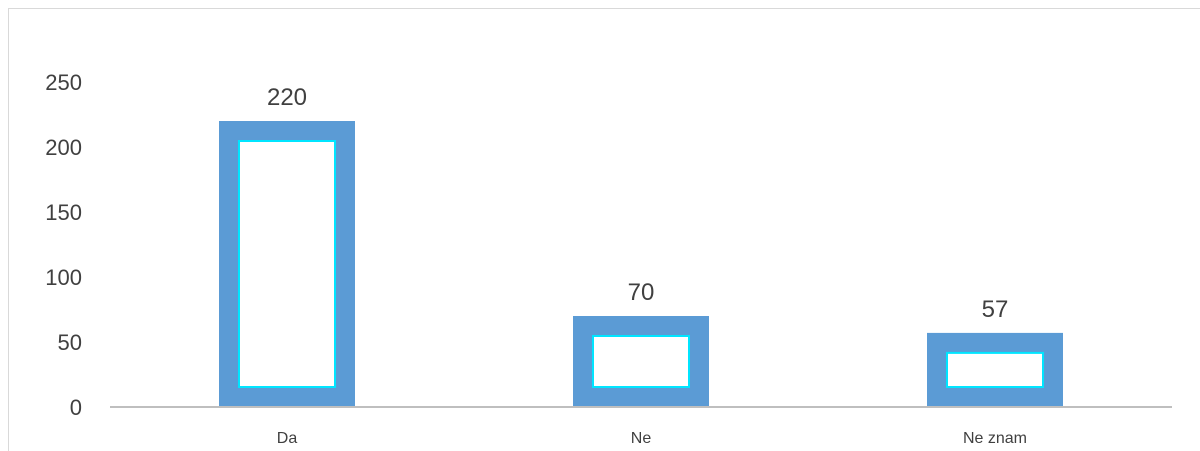 Image resolution: width=1200 pixels, height=451 pixels. Describe the element at coordinates (641, 292) in the screenshot. I see `data-label: 70` at that location.